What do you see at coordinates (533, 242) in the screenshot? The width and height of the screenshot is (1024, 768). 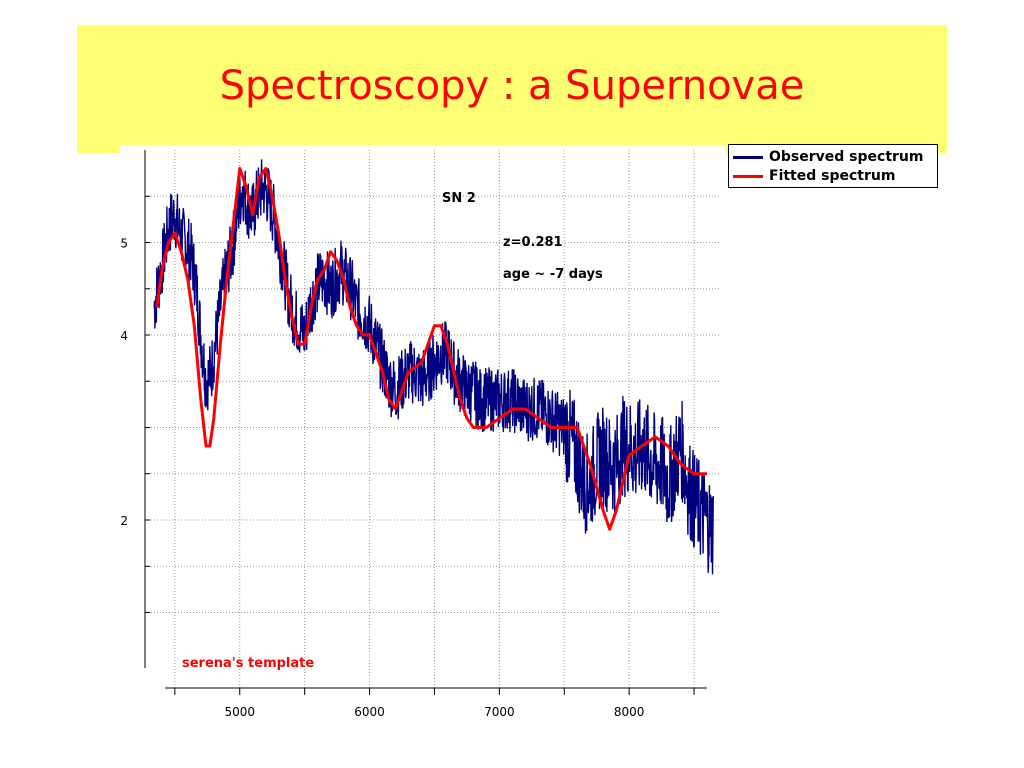 I see `annotation-redshift: z=0.281` at bounding box center [533, 242].